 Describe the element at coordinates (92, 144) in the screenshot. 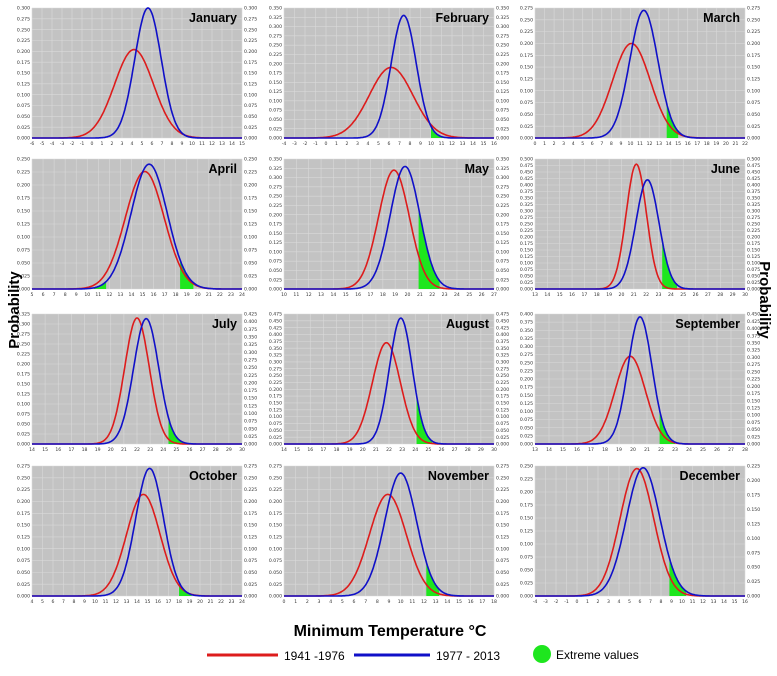

I see `x-tick-label: 0` at that location.